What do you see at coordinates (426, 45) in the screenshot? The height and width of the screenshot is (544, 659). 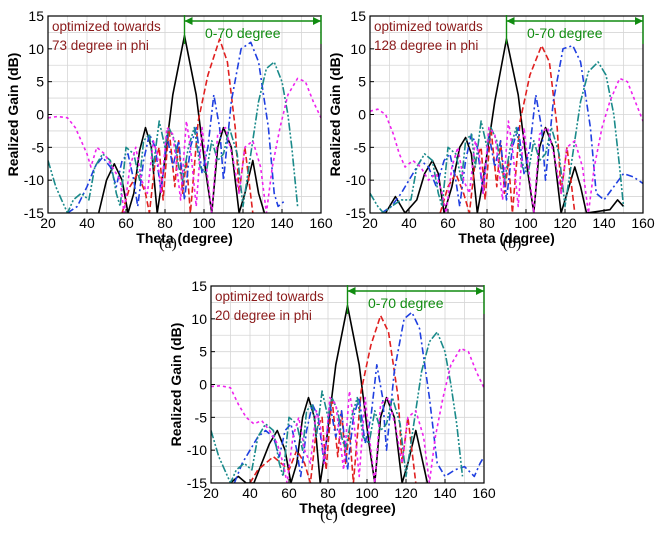 I see `annotation-line: 128 degree in phi` at bounding box center [426, 45].